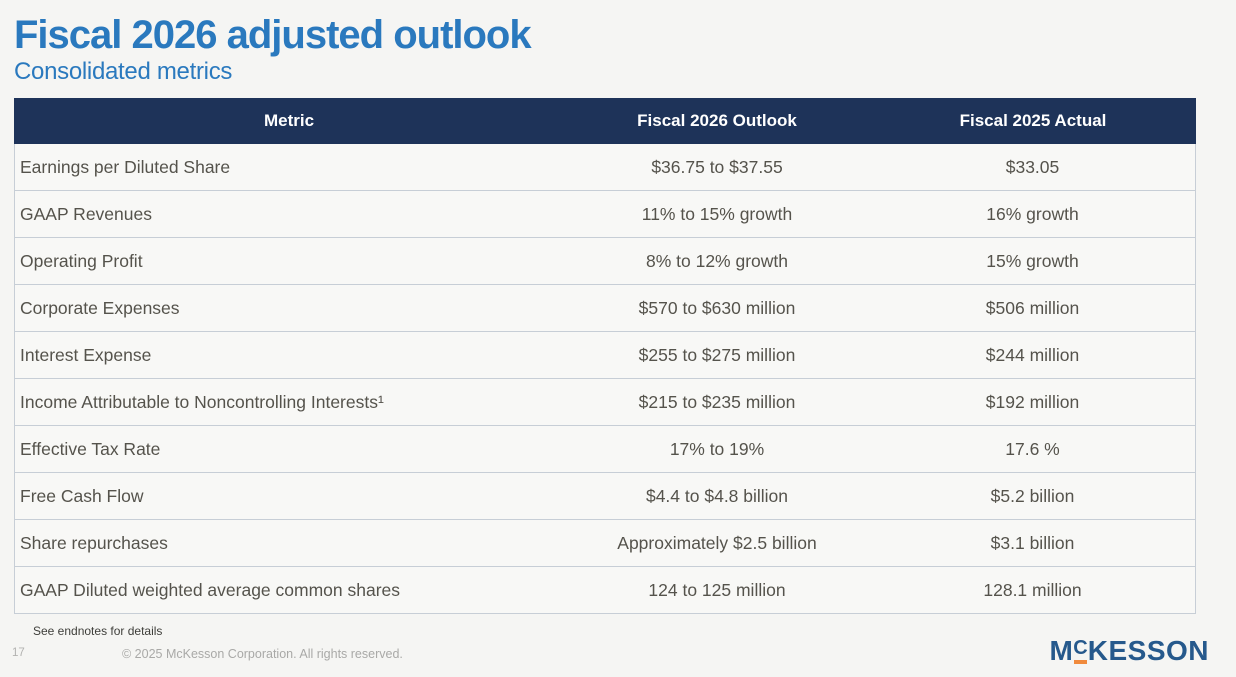 This screenshot has height=677, width=1236. I want to click on mckesson-logo: M C KESSON, so click(1129, 651).